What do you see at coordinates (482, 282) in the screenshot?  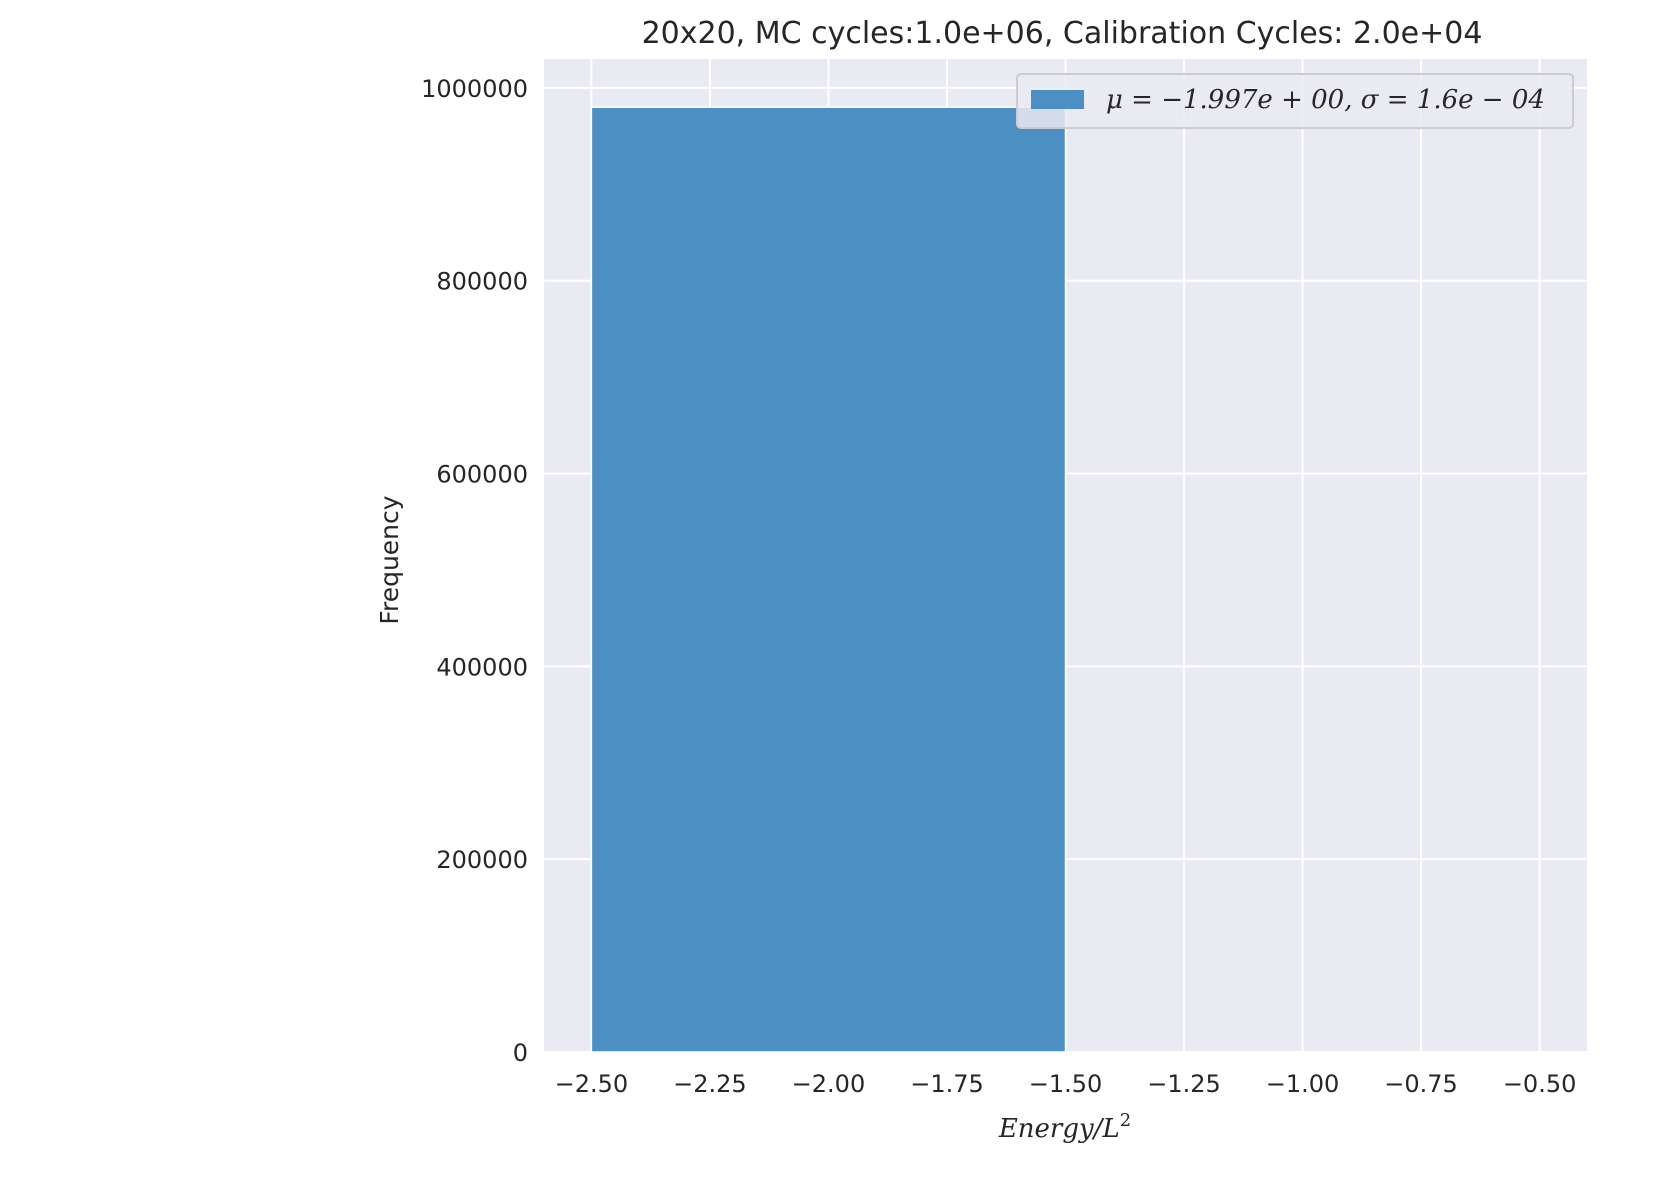 I see `y-tick-label: 800000` at bounding box center [482, 282].